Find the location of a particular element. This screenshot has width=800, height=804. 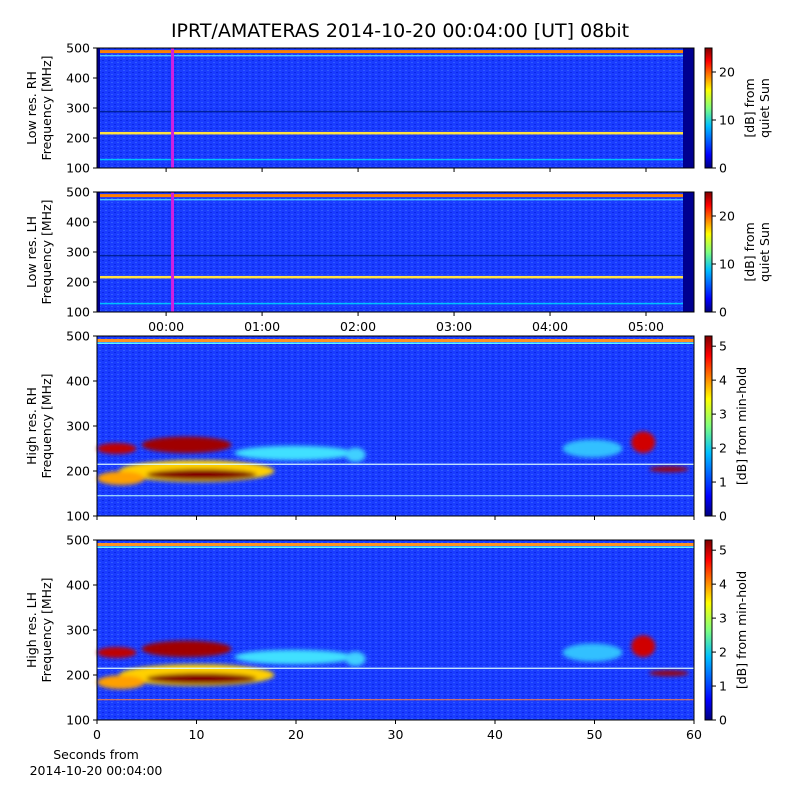

x-tick-label: 50 is located at coordinates (595, 734).